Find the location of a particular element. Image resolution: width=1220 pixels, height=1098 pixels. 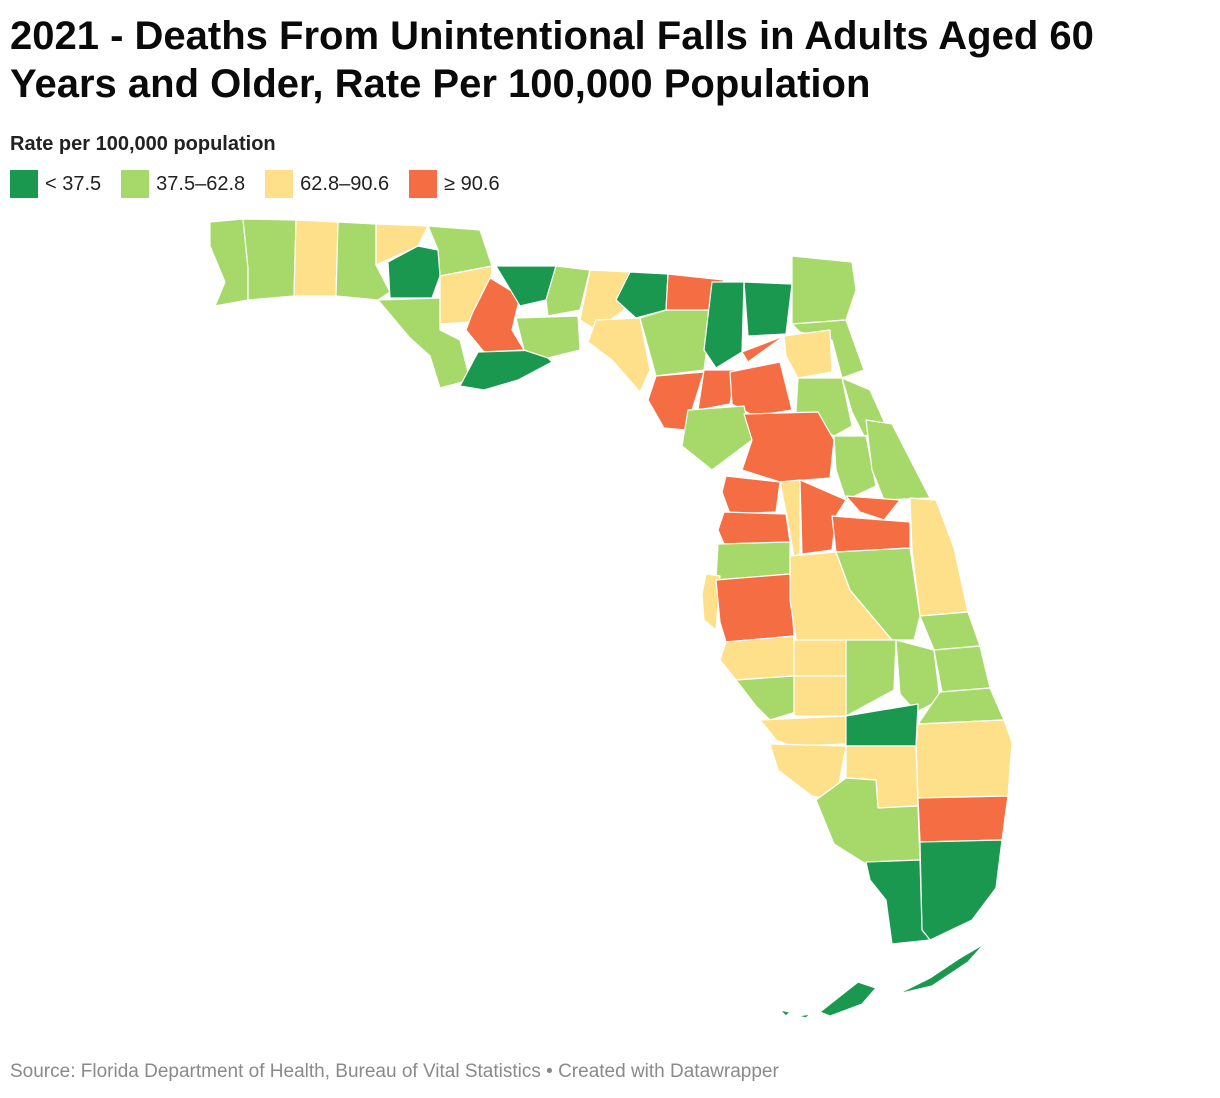

county-region: Highlands area is located at coordinates (918, 676).